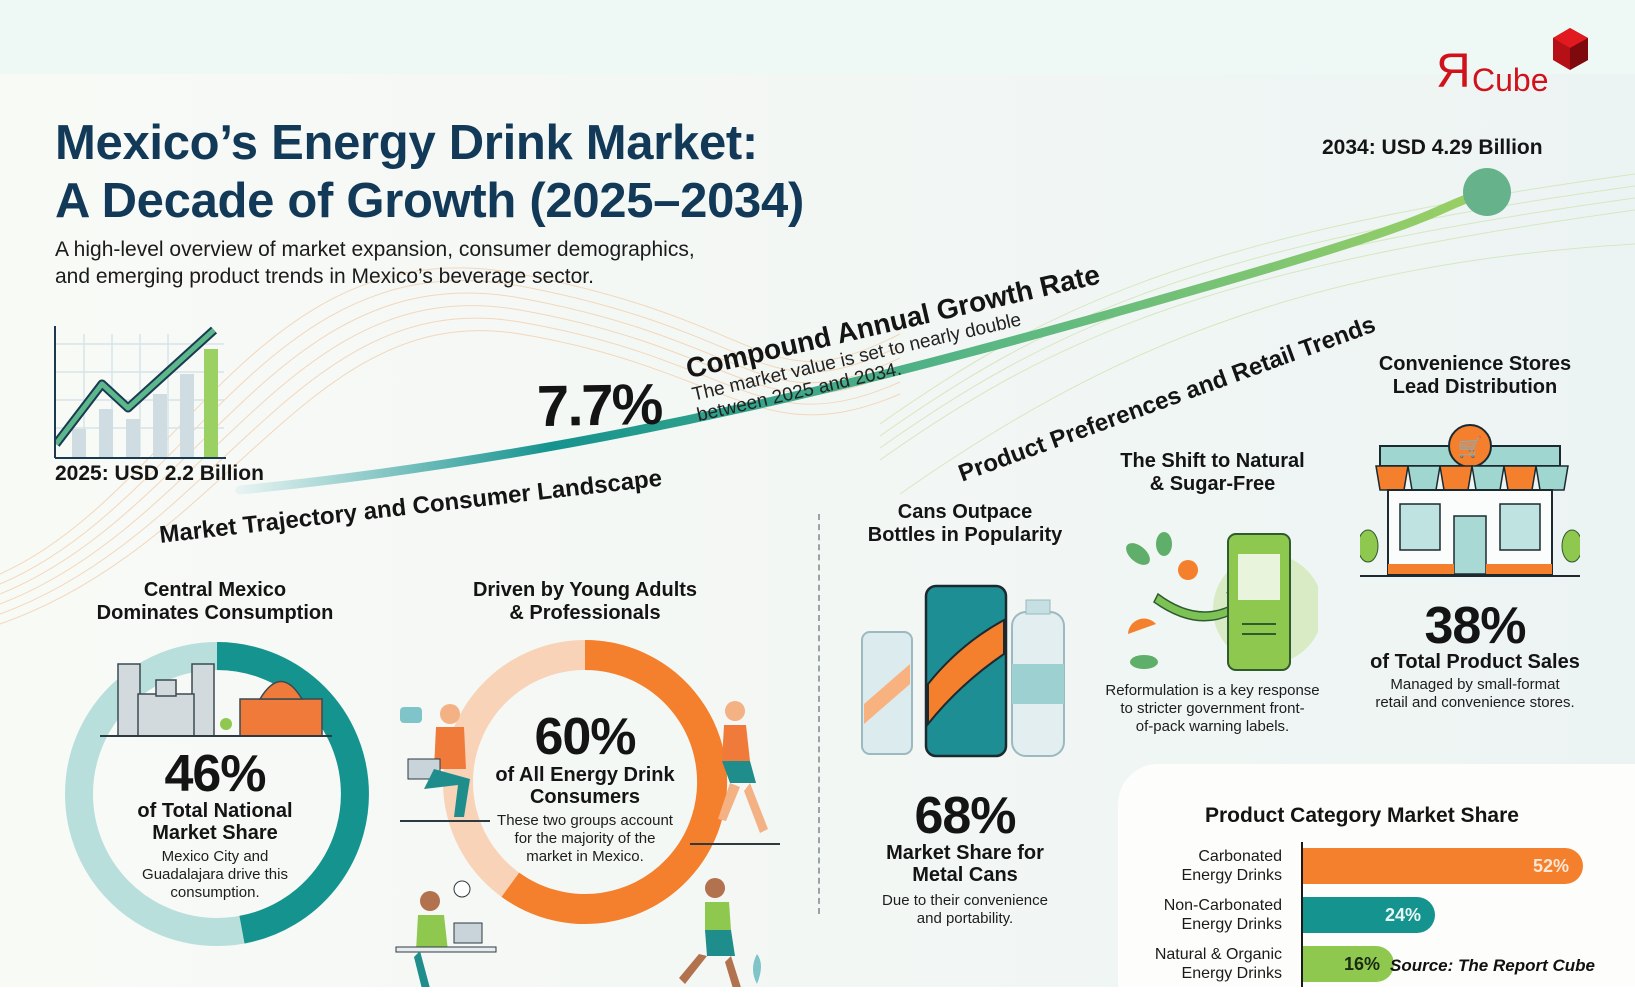 The height and width of the screenshot is (995, 1635). Describe the element at coordinates (819, 714) in the screenshot. I see `section-divider` at that location.